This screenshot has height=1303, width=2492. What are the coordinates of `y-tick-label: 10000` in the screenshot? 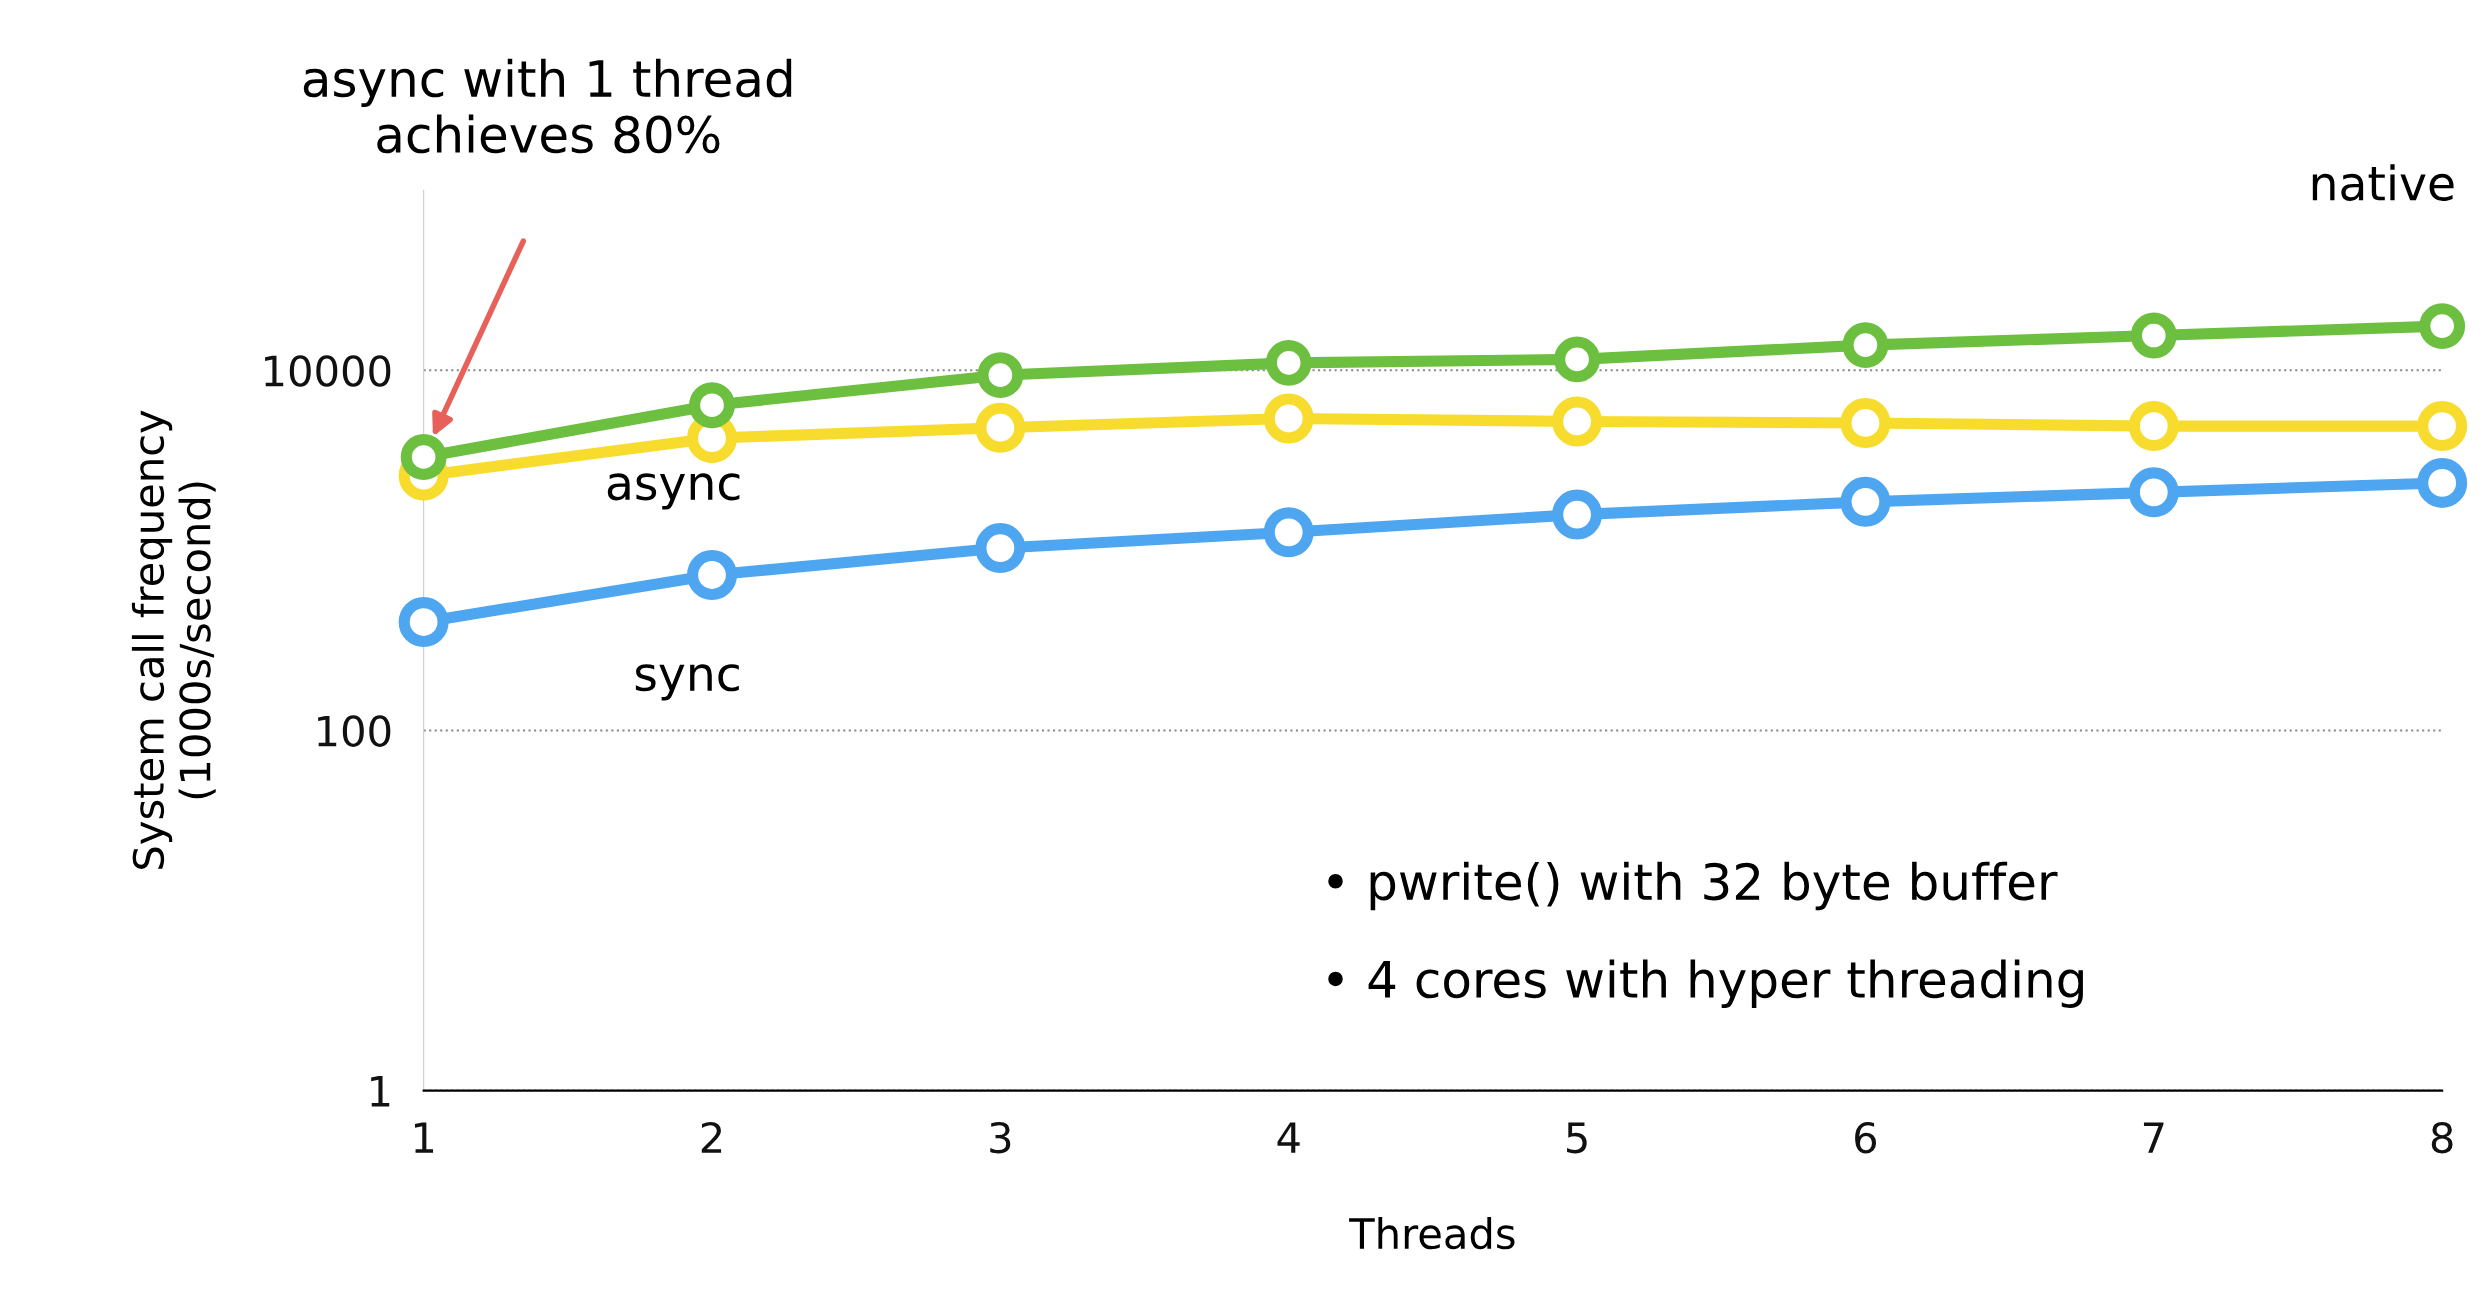 It's located at (328, 371).